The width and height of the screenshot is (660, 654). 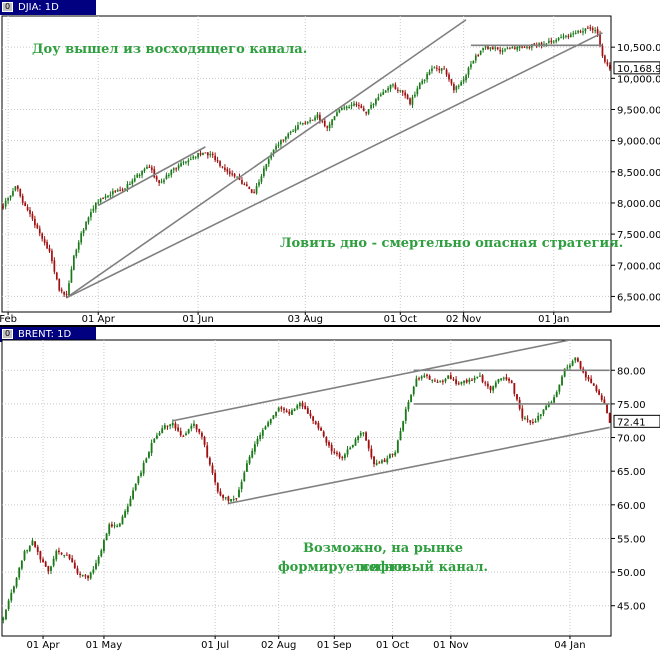 I want to click on brent-note-line1: Возможно, на рынке нефти, so click(x=383, y=558).